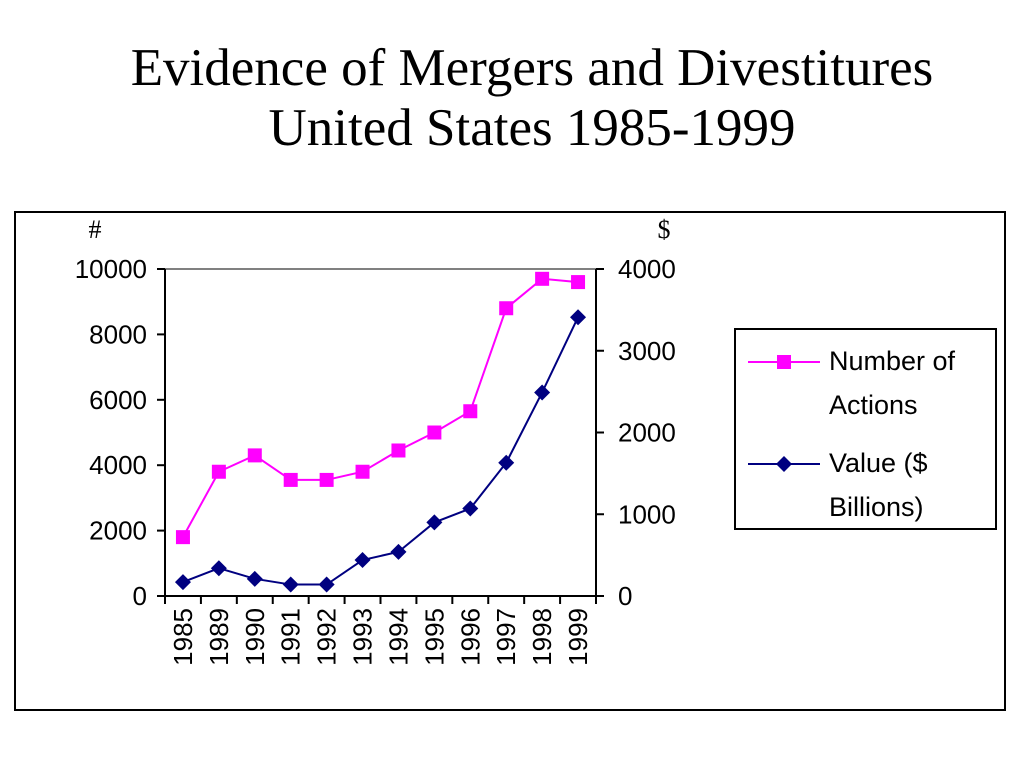  Describe the element at coordinates (111, 269) in the screenshot. I see `left-tick-label: 10000` at that location.